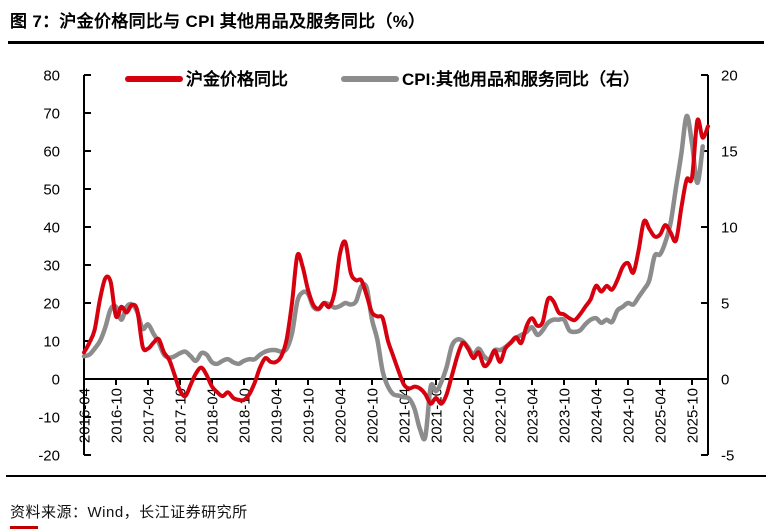  I want to click on legend-gold-label: 沪金价格同比, so click(237, 79).